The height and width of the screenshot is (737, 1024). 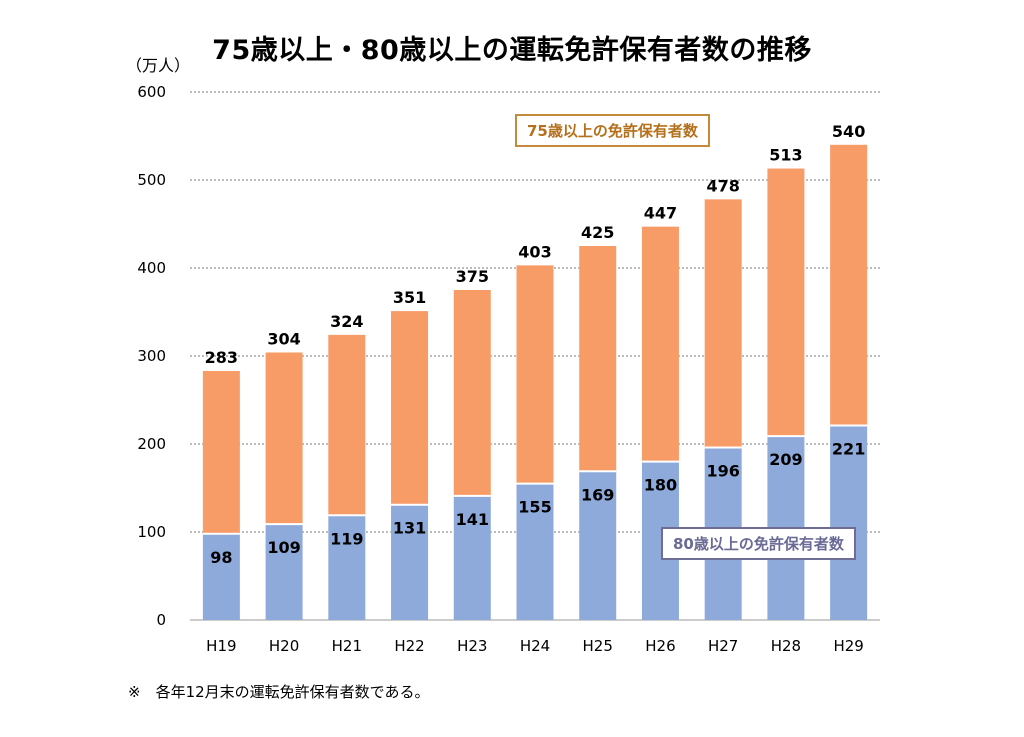 What do you see at coordinates (151, 356) in the screenshot?
I see `y-tick-label: 300` at bounding box center [151, 356].